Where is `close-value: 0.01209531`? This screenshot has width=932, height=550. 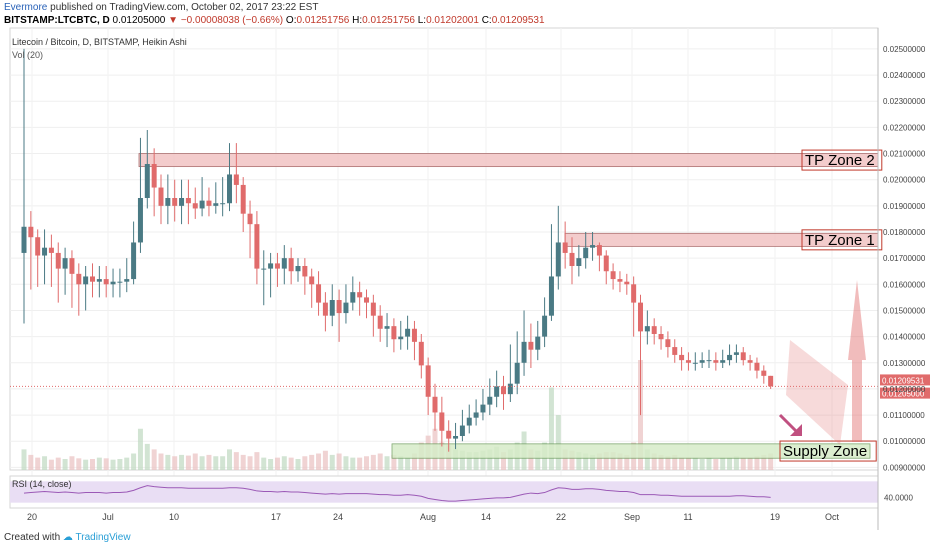
close-value: 0.01209531 is located at coordinates (518, 20).